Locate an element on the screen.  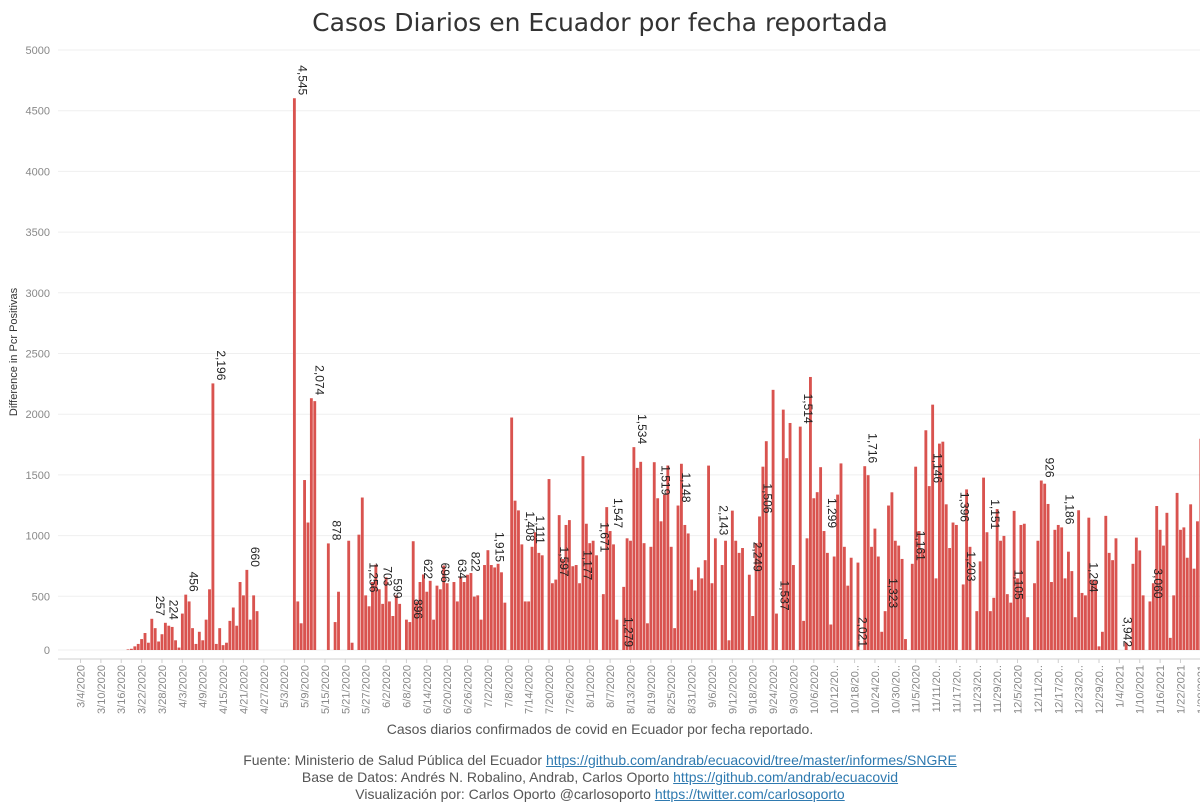
x-tick-label: 11/29/20.. is located at coordinates (998, 689).